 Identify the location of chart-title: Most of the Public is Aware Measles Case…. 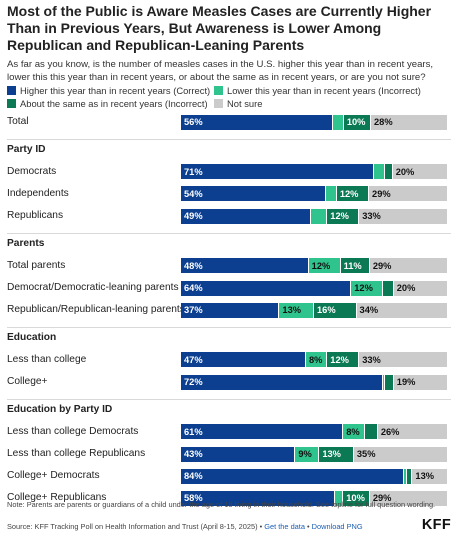
(219, 28).